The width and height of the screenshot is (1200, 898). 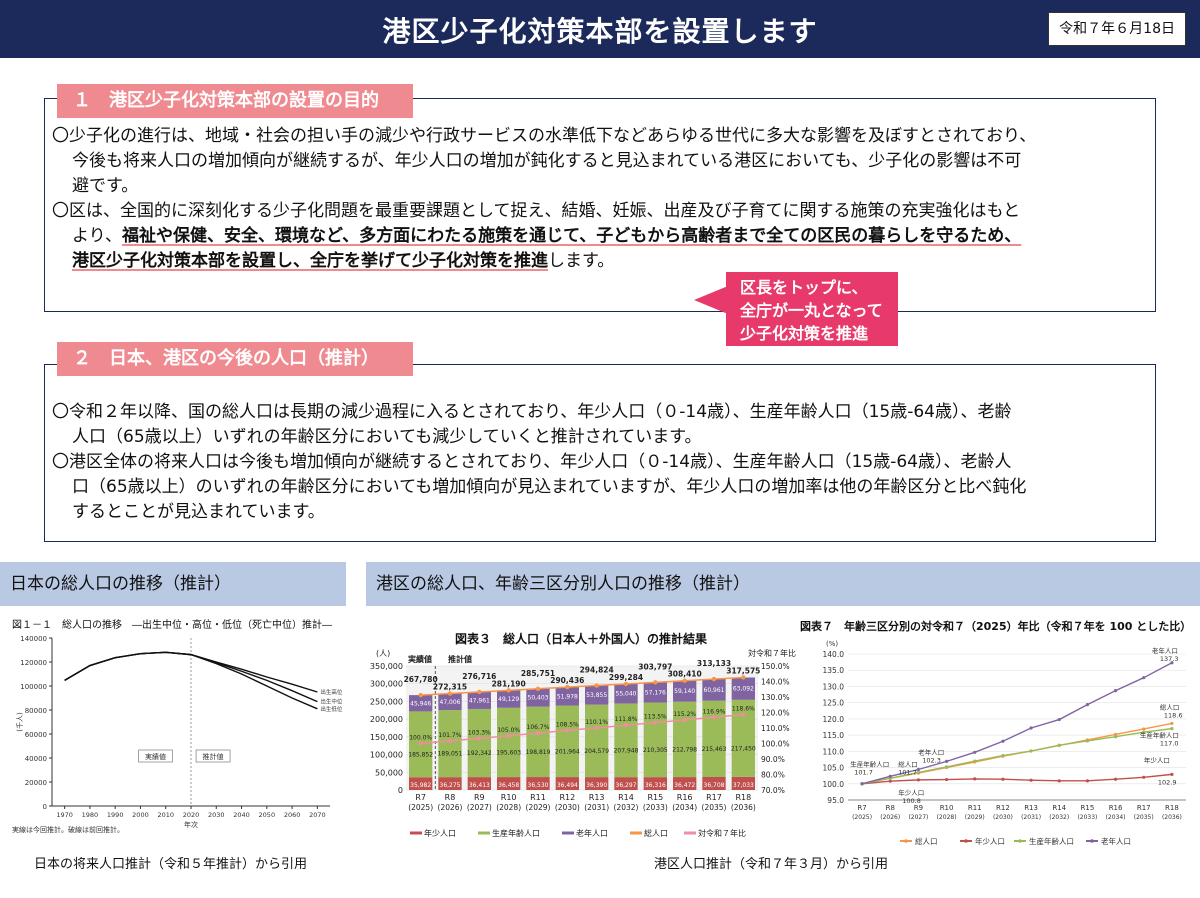 What do you see at coordinates (626, 725) in the screenshot?
I see `ratio-marker` at bounding box center [626, 725].